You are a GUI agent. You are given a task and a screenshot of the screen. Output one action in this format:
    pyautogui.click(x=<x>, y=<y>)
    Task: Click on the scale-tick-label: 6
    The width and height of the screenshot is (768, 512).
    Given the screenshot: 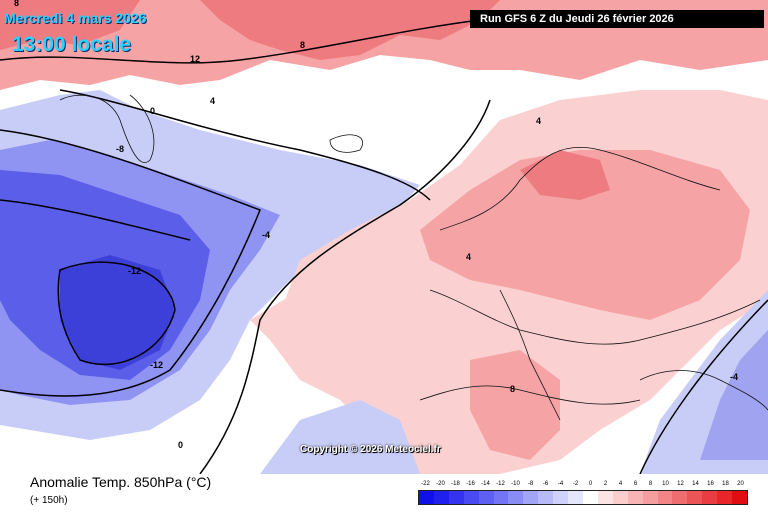 What is the action you would take?
    pyautogui.click(x=635, y=484)
    